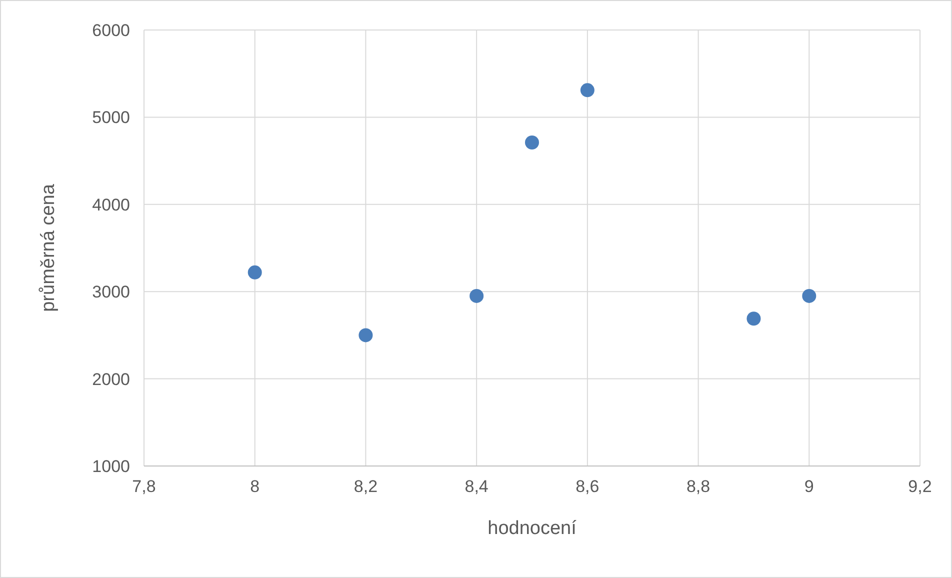  I want to click on y-tick-label: 1000, so click(111, 466).